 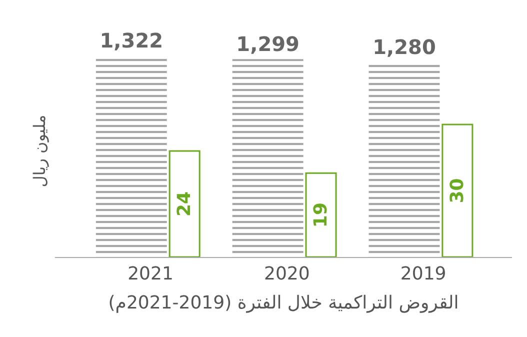 I want to click on data-label: 19, so click(x=321, y=215).